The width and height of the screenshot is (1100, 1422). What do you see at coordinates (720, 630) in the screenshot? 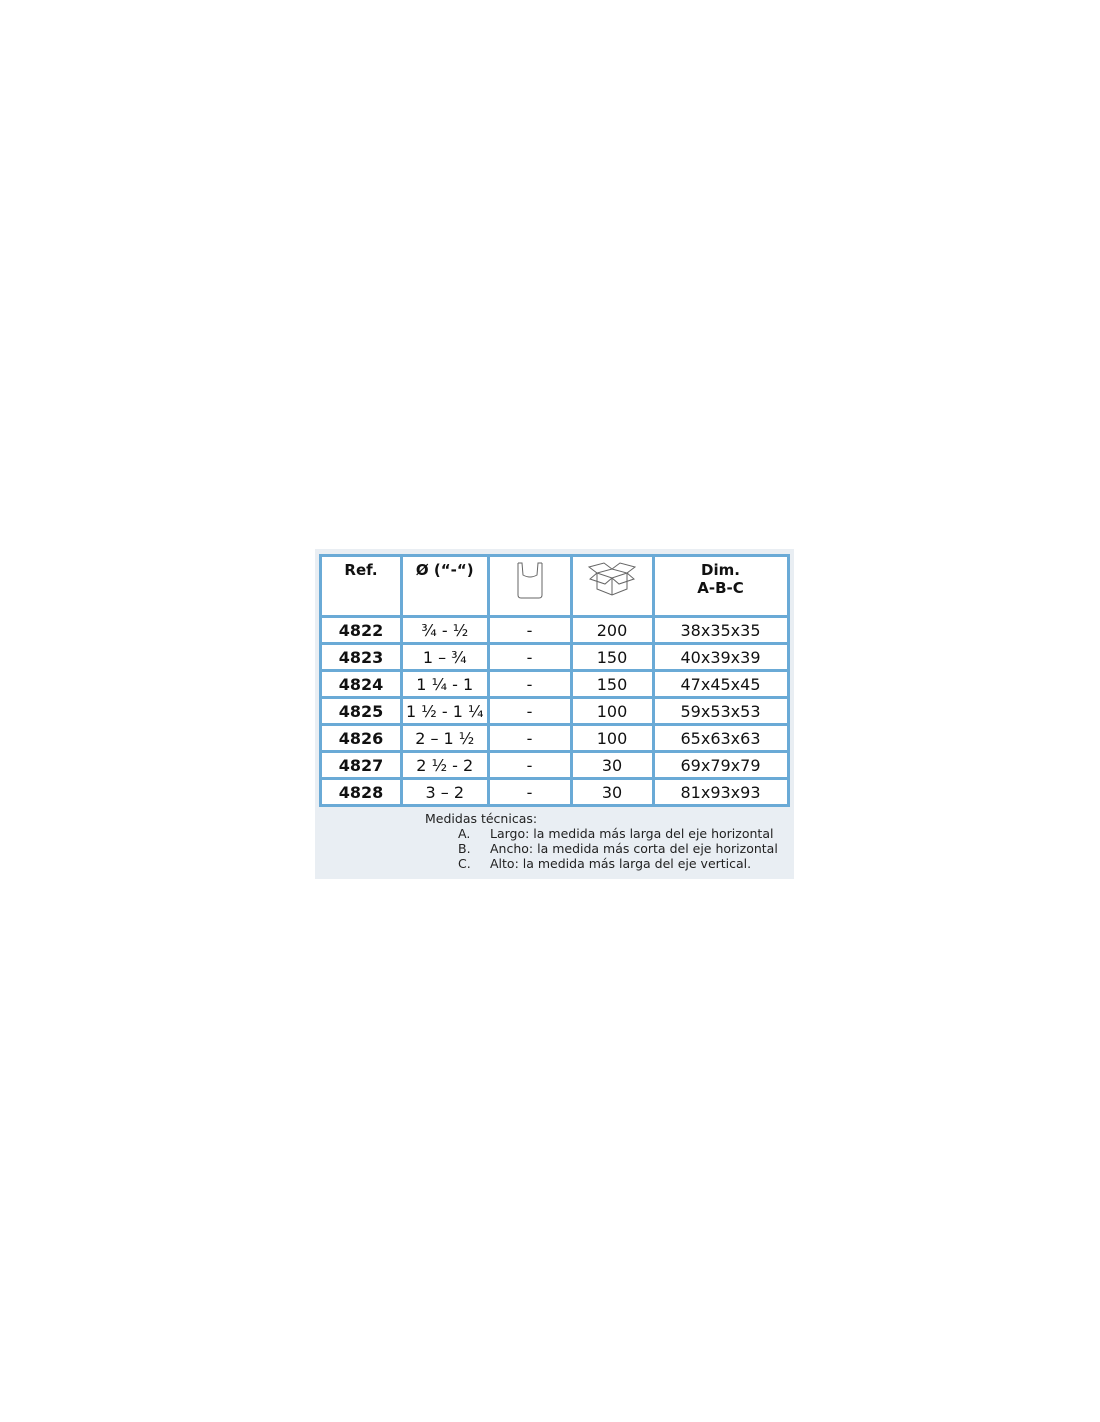
I see `dimensions-cell: 38x35x35` at bounding box center [720, 630].